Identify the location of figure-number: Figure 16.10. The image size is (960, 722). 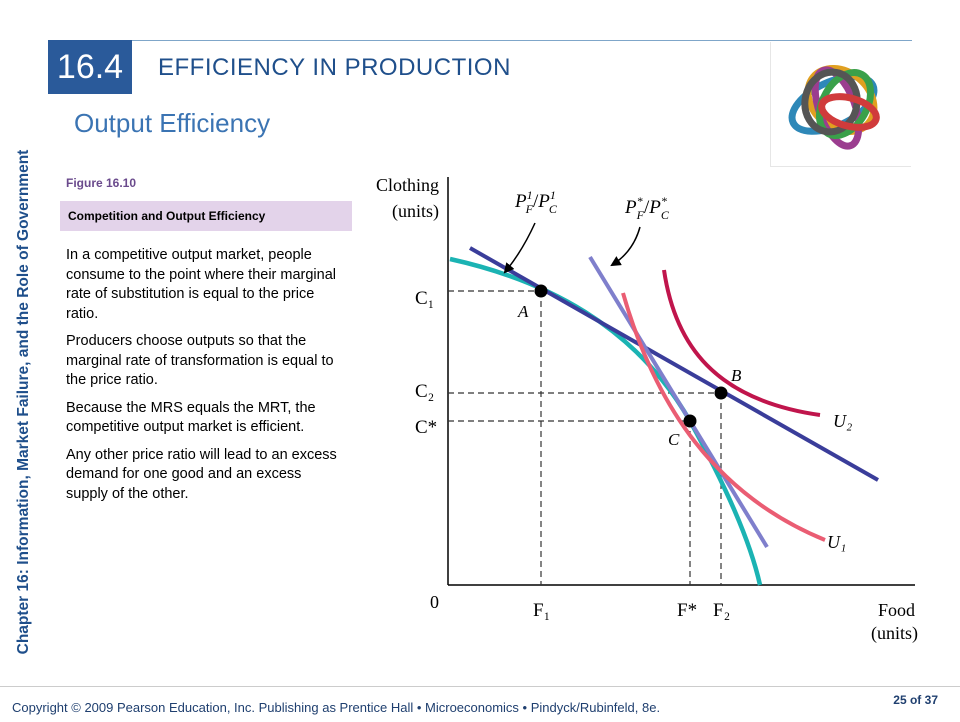
(101, 183).